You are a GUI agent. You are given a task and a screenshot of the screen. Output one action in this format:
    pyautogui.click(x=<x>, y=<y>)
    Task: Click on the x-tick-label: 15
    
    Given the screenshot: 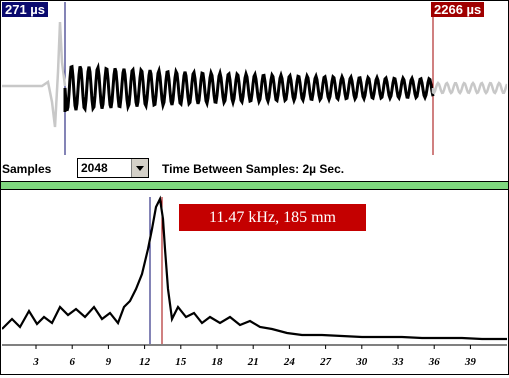 What is the action you would take?
    pyautogui.click(x=181, y=362)
    